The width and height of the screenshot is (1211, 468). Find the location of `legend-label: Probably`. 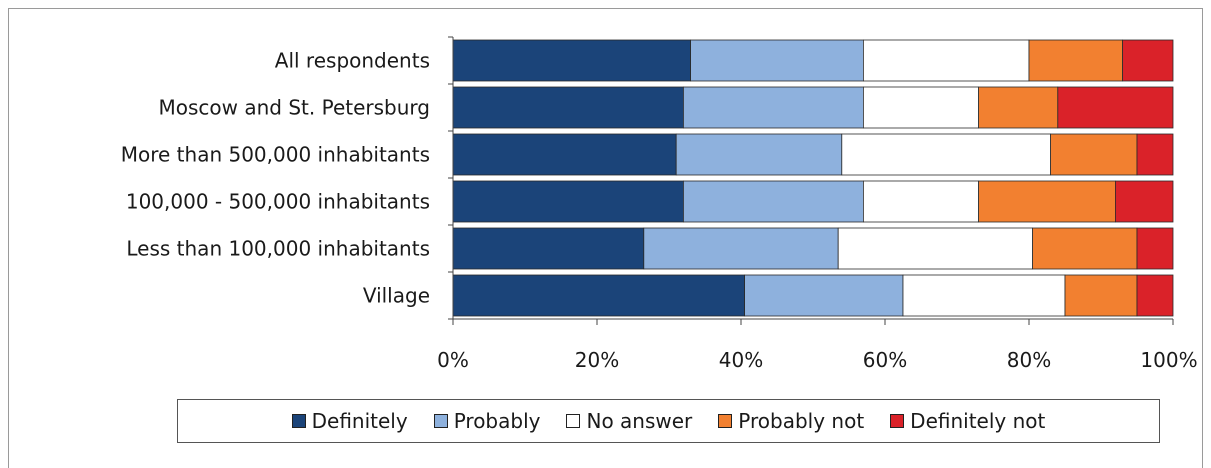

legend-label: Probably is located at coordinates (497, 421).